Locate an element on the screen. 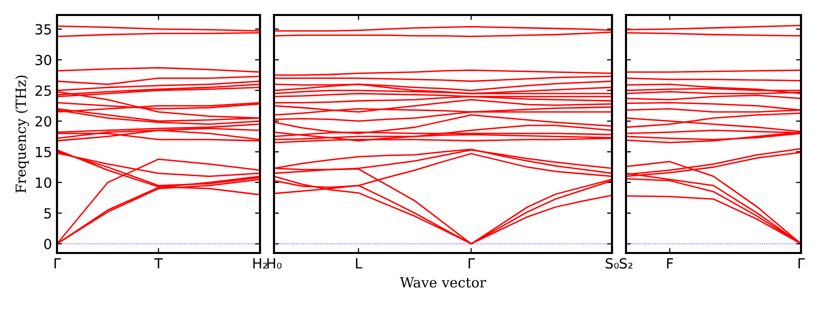  y-tick-label: 15 is located at coordinates (43, 152).